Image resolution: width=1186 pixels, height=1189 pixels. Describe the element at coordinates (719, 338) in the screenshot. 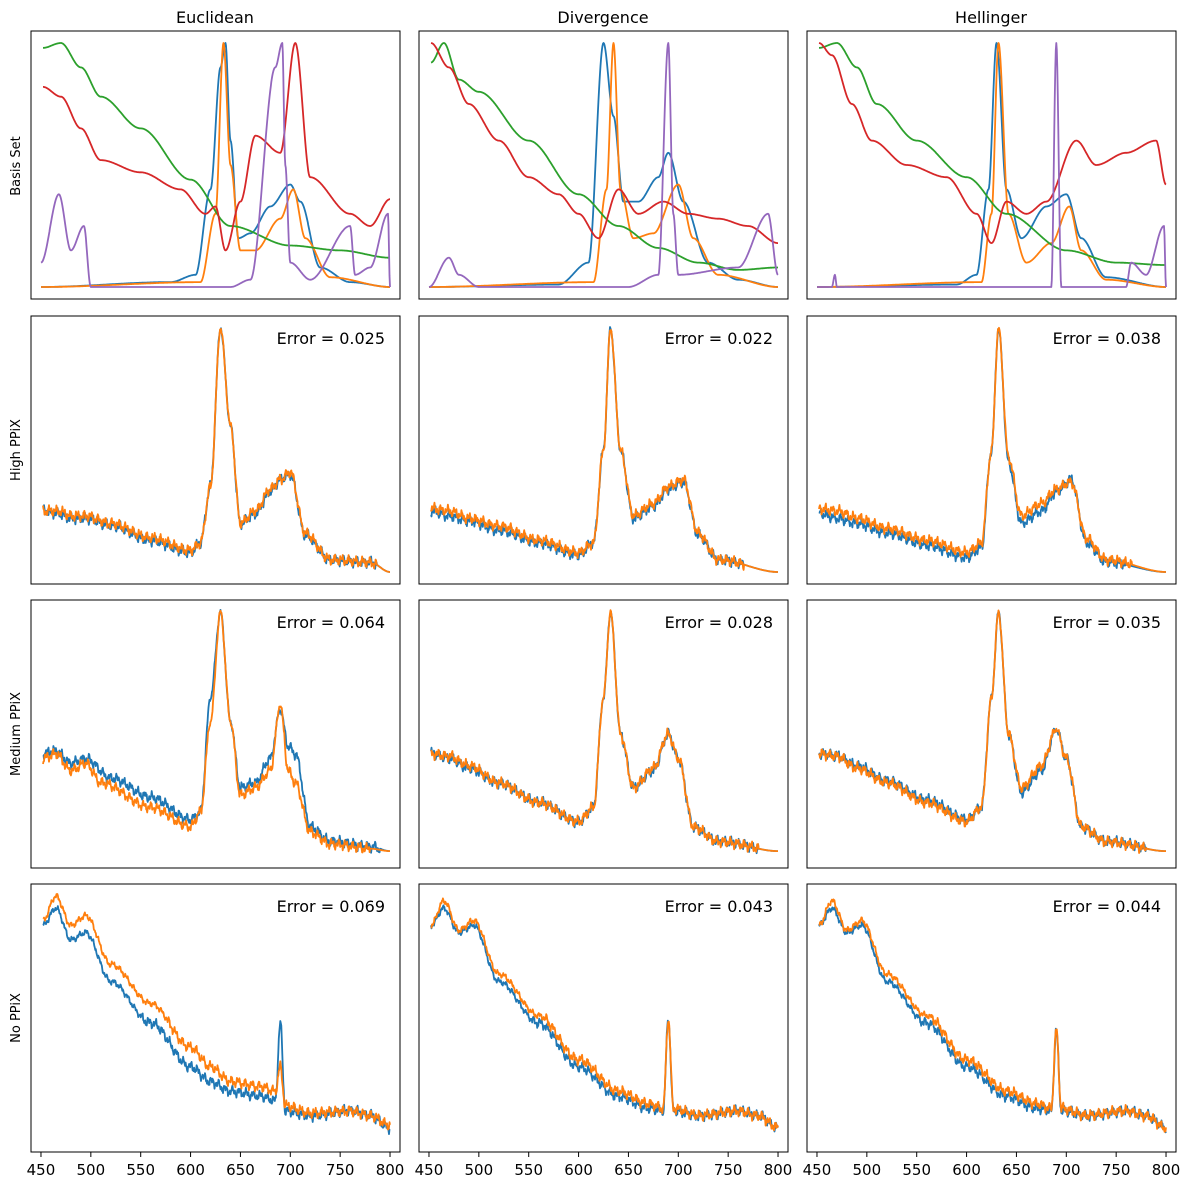

I see `error-label: Error = 0.022` at that location.